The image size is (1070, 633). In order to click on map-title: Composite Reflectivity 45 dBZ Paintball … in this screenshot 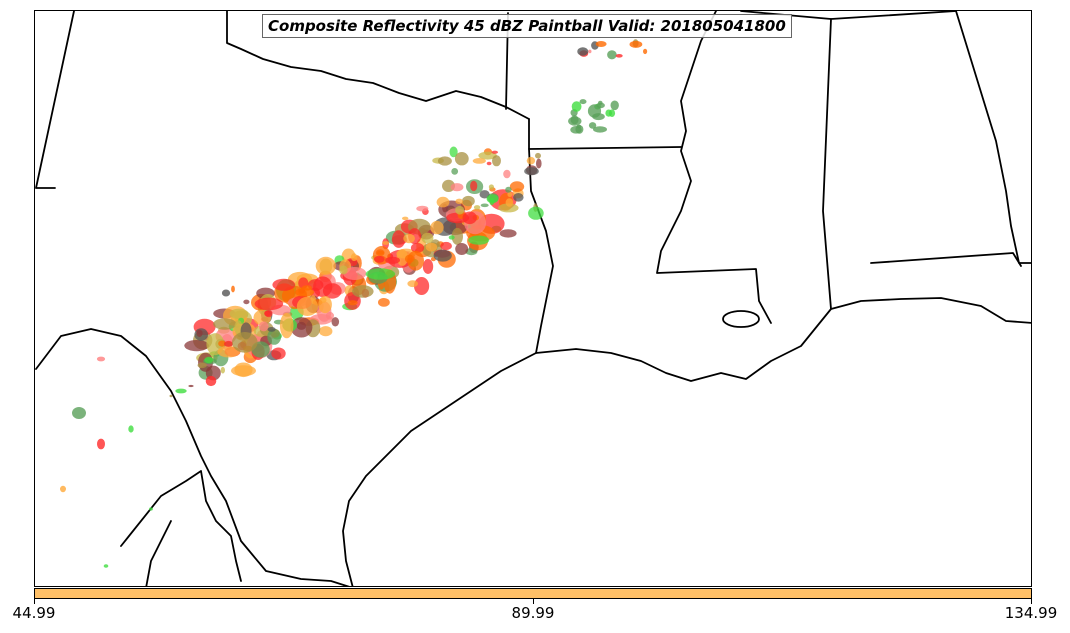, I will do `click(527, 26)`.